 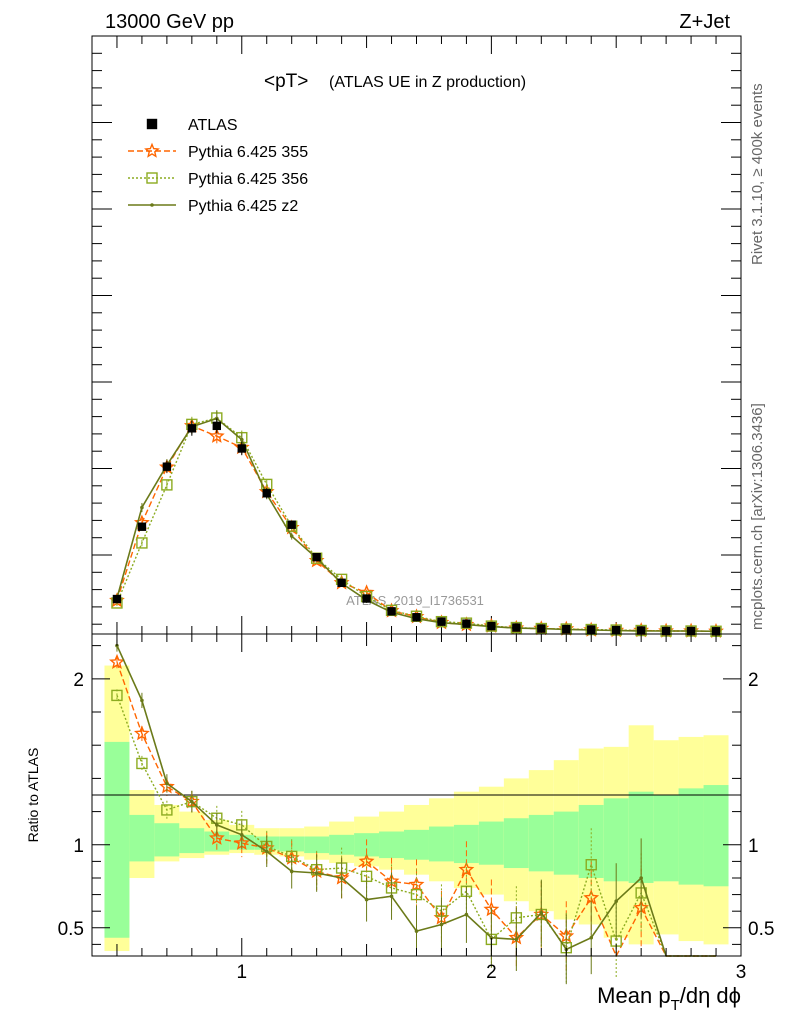 What do you see at coordinates (710, 995) in the screenshot?
I see `x-axis-label-post: /dη dϕ` at bounding box center [710, 995].